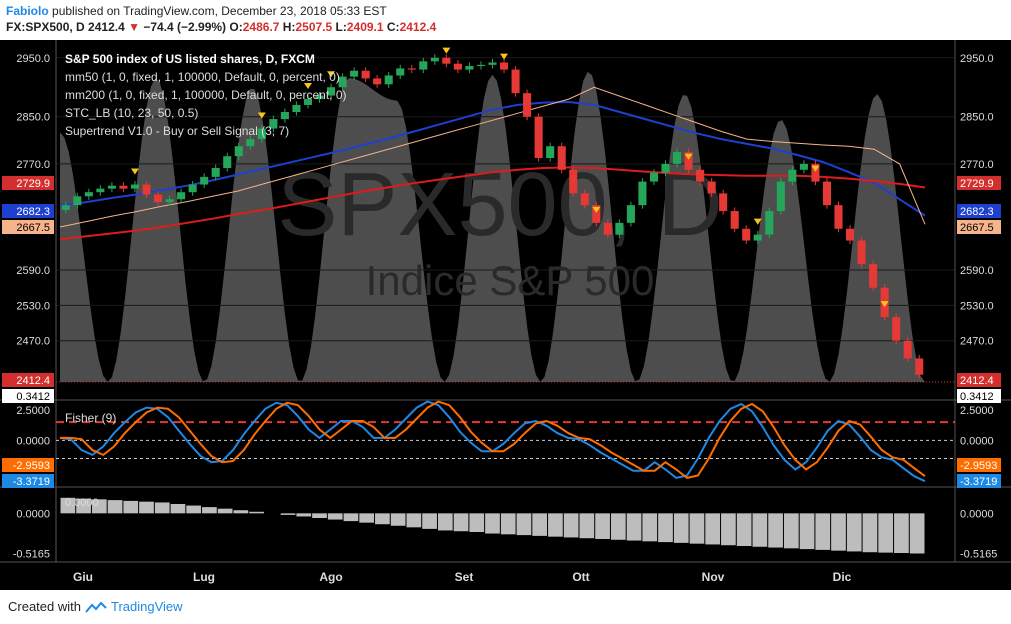 The image size is (1011, 624). I want to click on footer: Created with TradingView, so click(95, 606).